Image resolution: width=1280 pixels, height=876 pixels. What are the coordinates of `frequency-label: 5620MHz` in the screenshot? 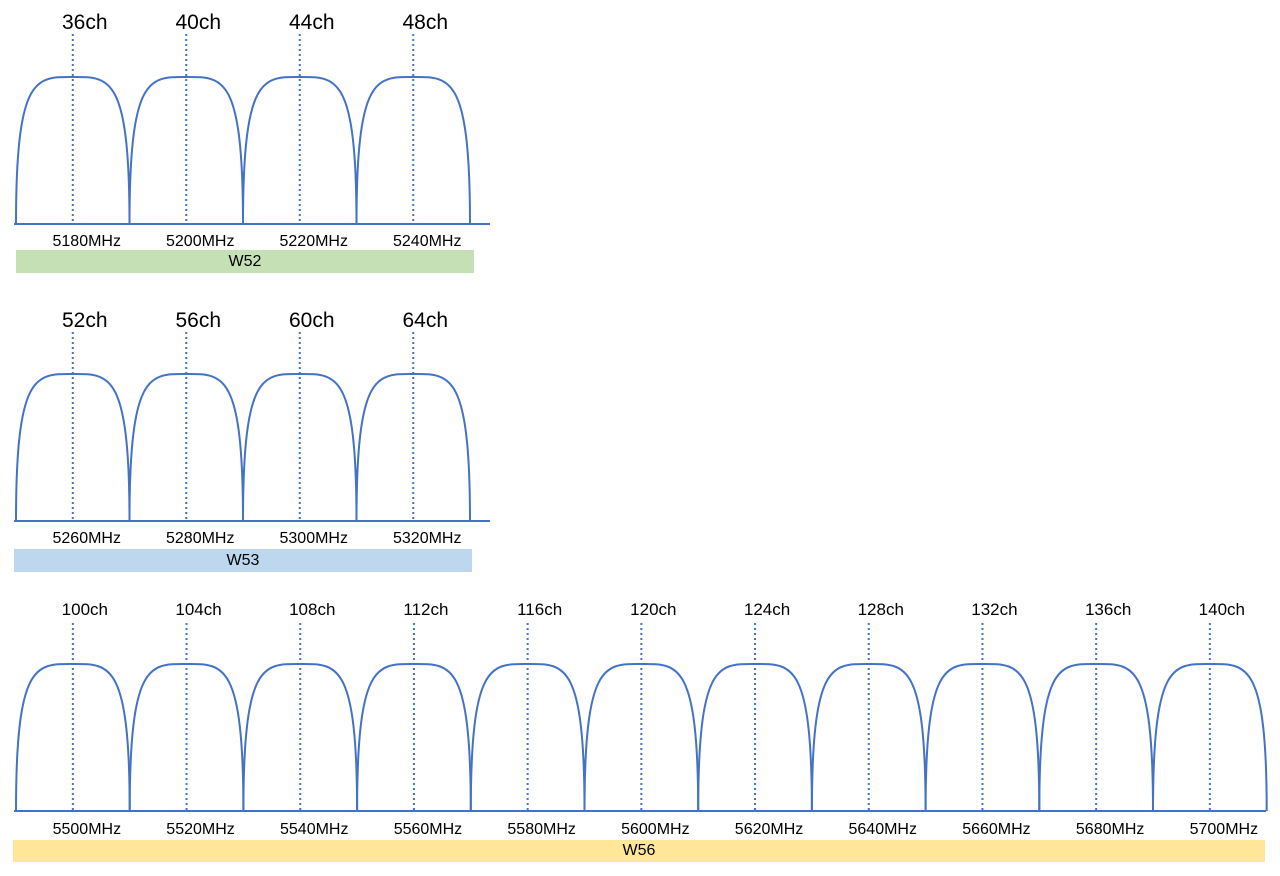 It's located at (769, 829).